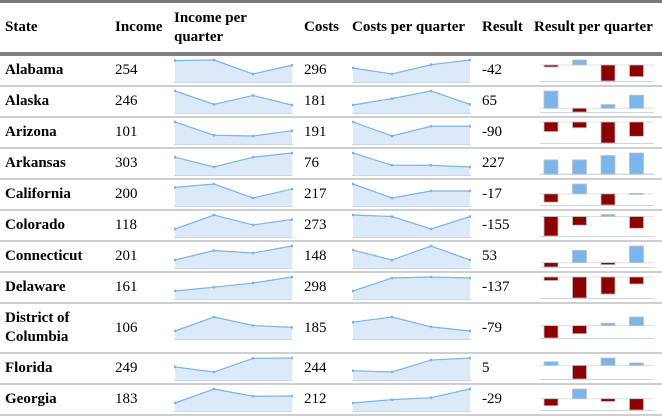  What do you see at coordinates (323, 195) in the screenshot?
I see `costs-cell: 217` at bounding box center [323, 195].